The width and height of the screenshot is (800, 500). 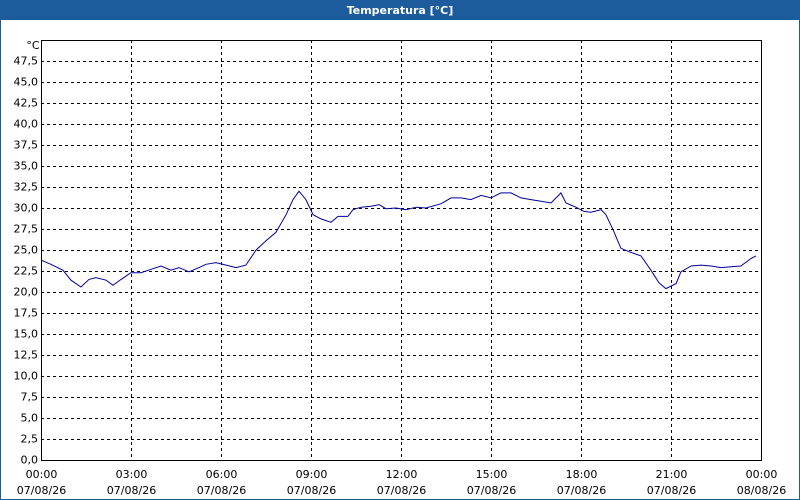 I want to click on y-tick-label: 30,0, so click(x=26, y=208).